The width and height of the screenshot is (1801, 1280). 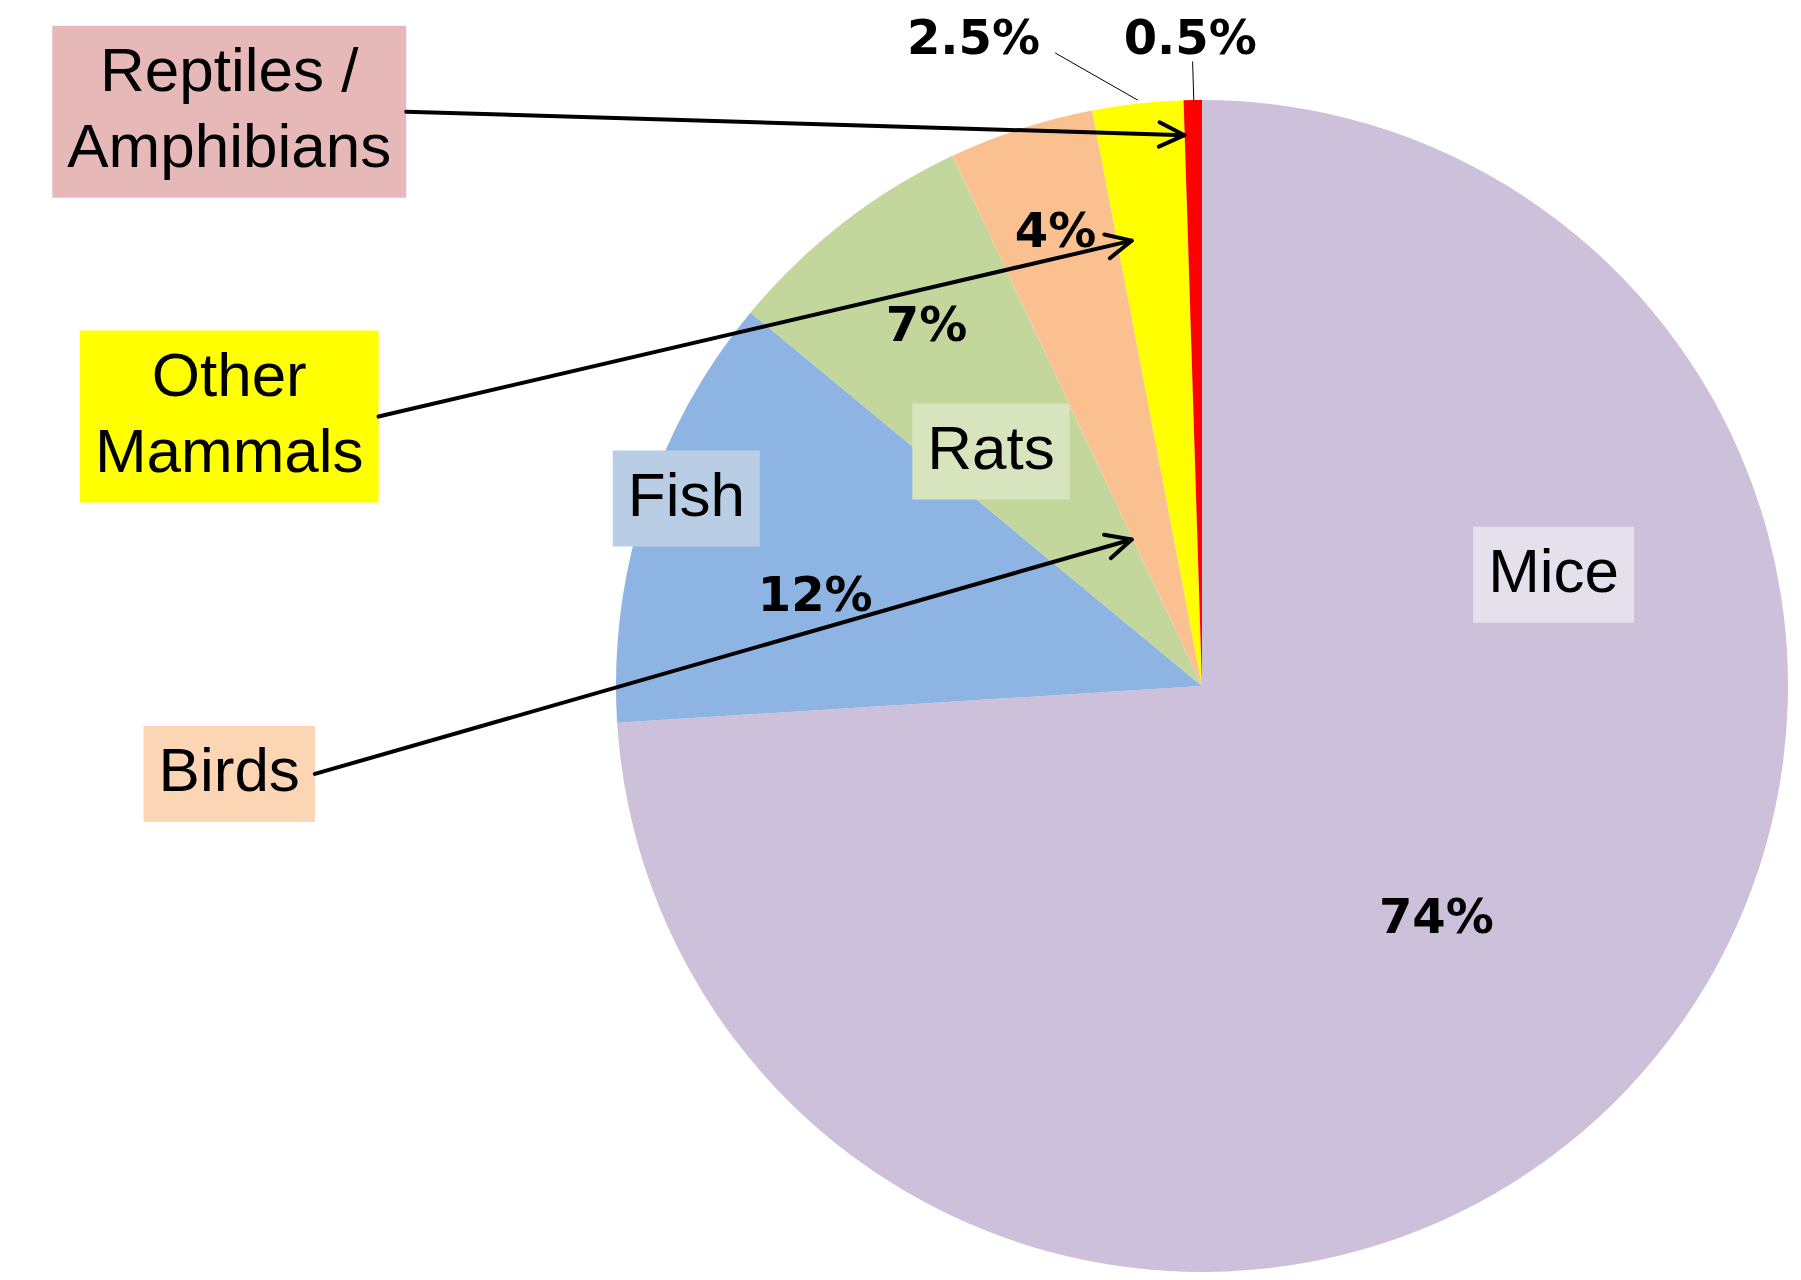 I want to click on slice-label: Mice, so click(x=1554, y=570).